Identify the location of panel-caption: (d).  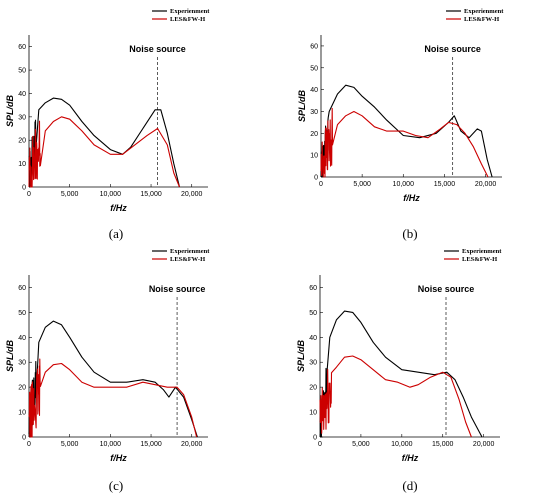
(409, 485).